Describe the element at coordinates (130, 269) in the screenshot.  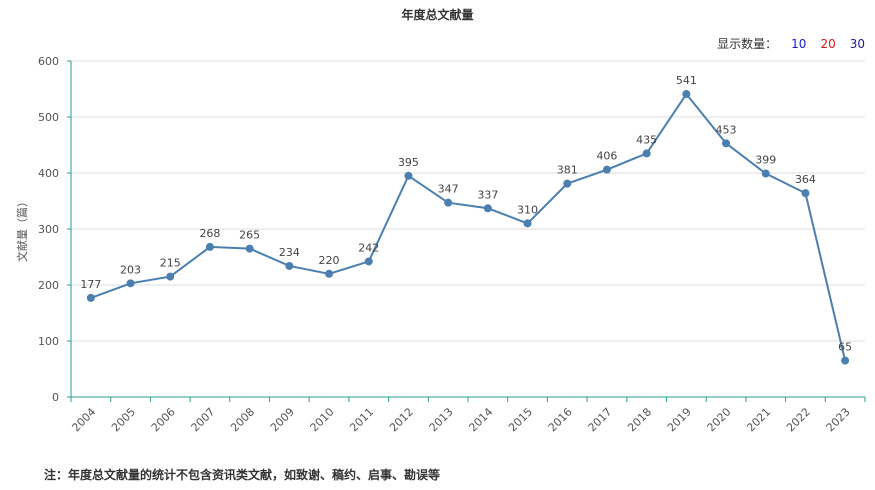
I see `data-label: 203` at that location.